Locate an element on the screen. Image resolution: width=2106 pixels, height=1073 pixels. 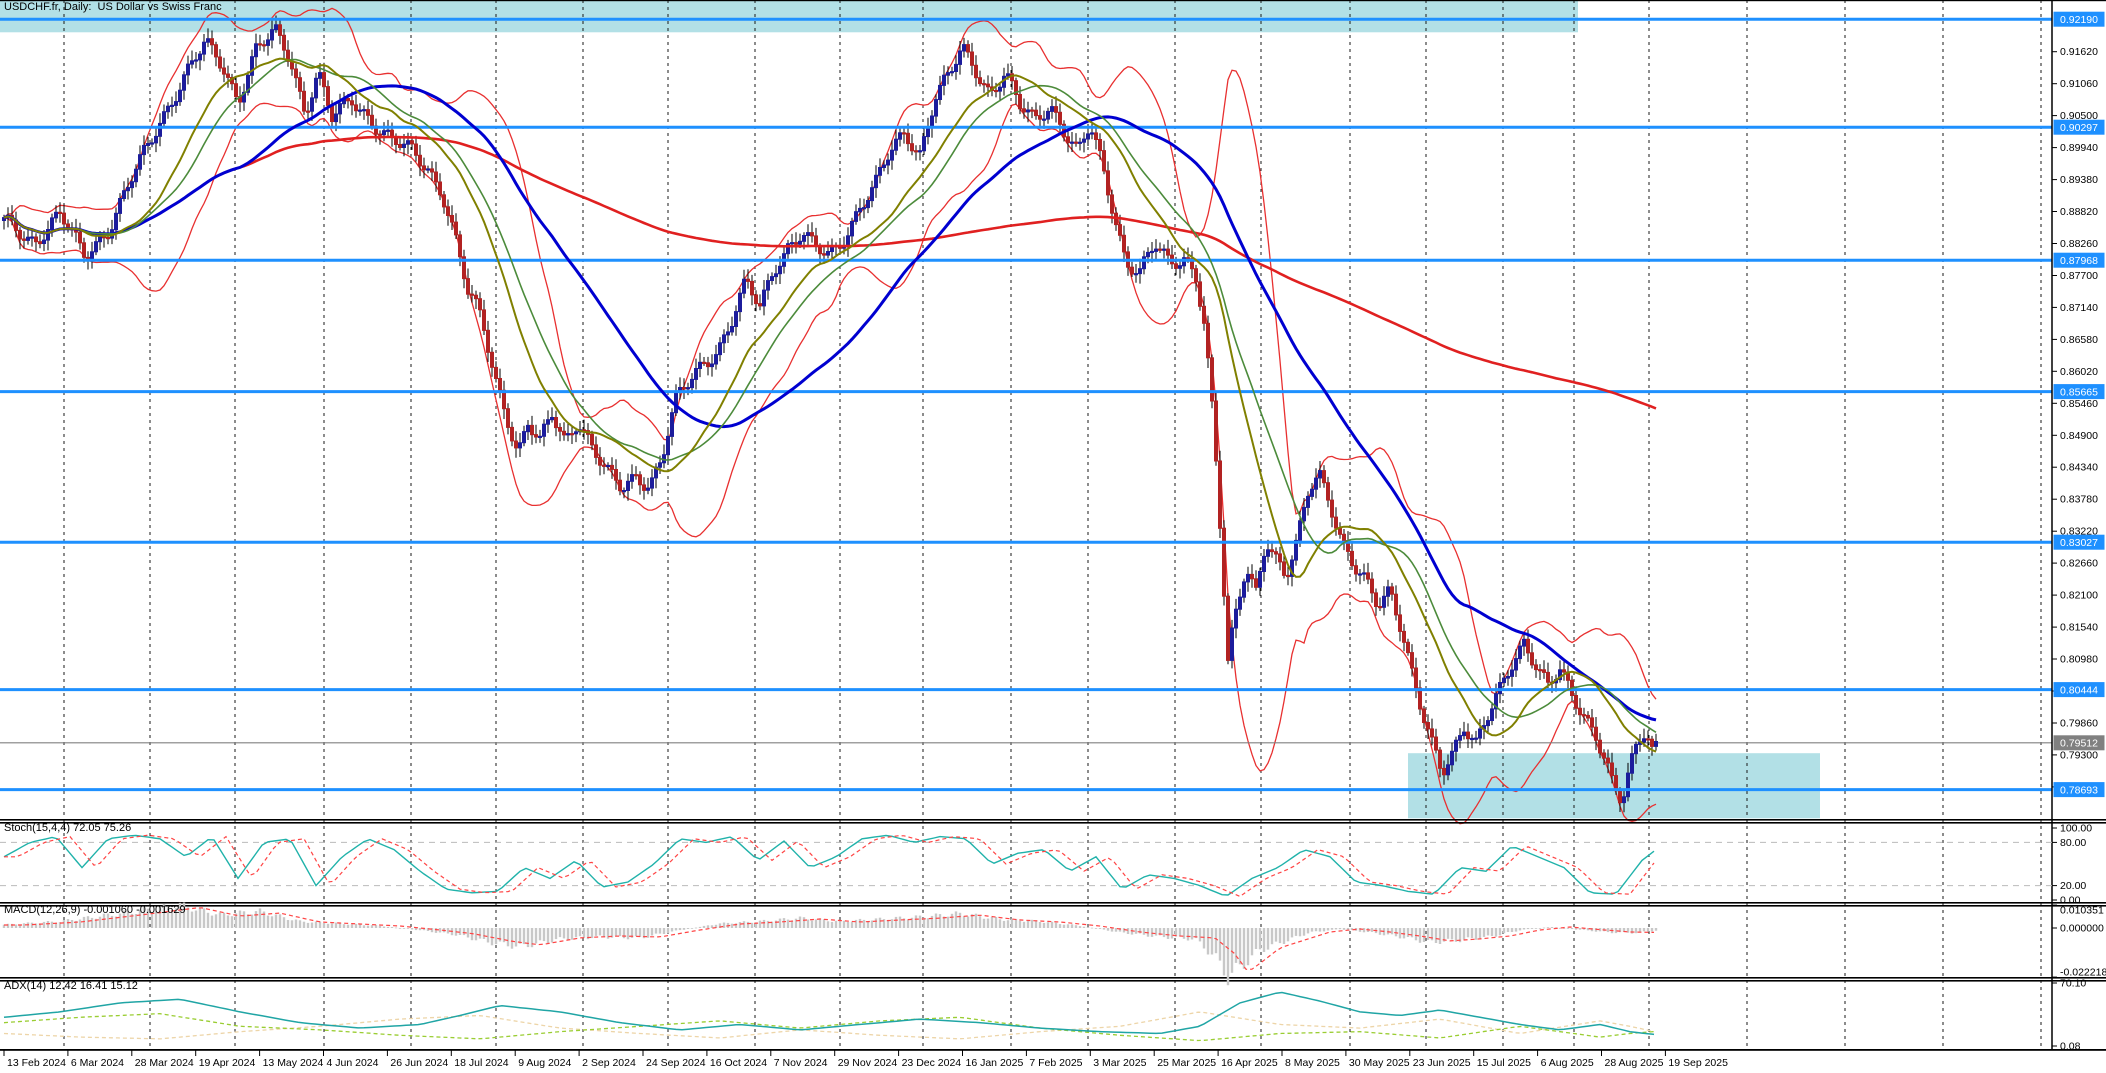
price-label: 0.90297 is located at coordinates (2079, 127).